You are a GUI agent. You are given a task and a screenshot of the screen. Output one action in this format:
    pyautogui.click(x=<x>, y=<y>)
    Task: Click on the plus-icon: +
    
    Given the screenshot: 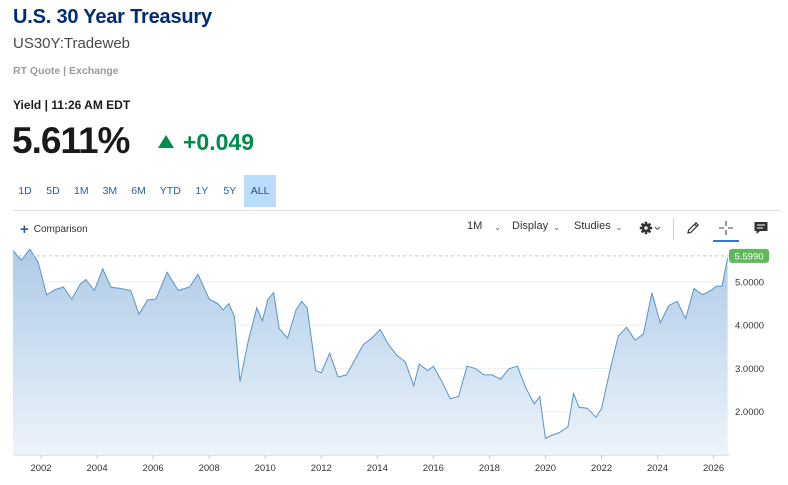 What is the action you would take?
    pyautogui.click(x=24, y=229)
    